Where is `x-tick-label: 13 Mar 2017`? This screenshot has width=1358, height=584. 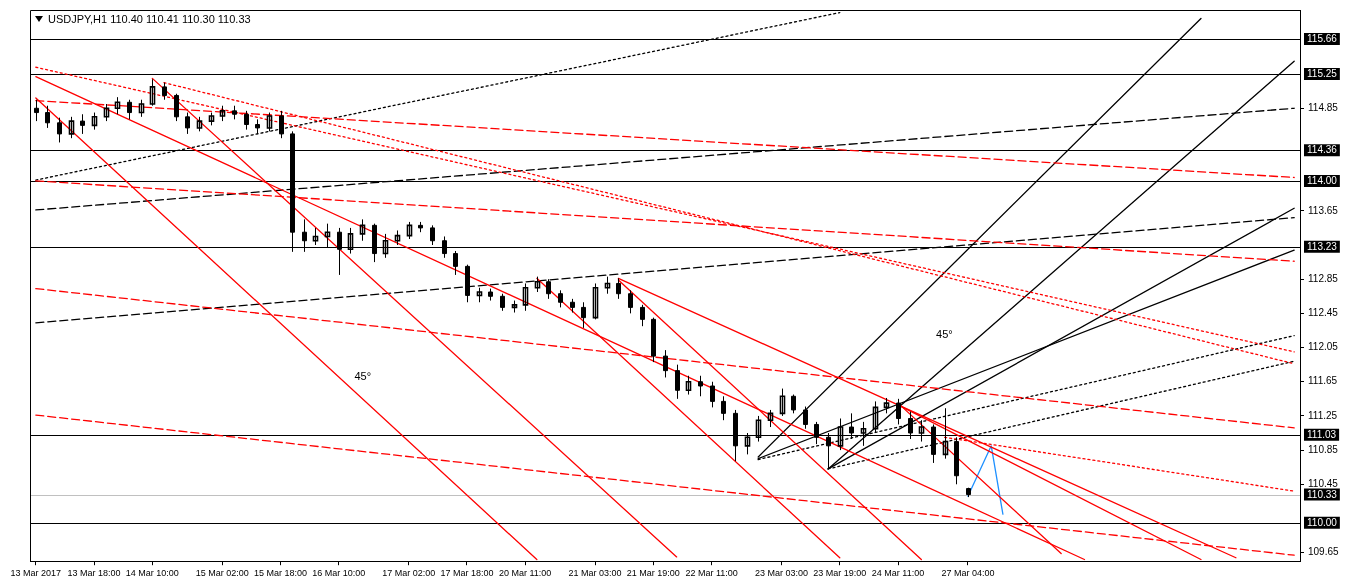 x-tick-label: 13 Mar 2017 is located at coordinates (36, 573).